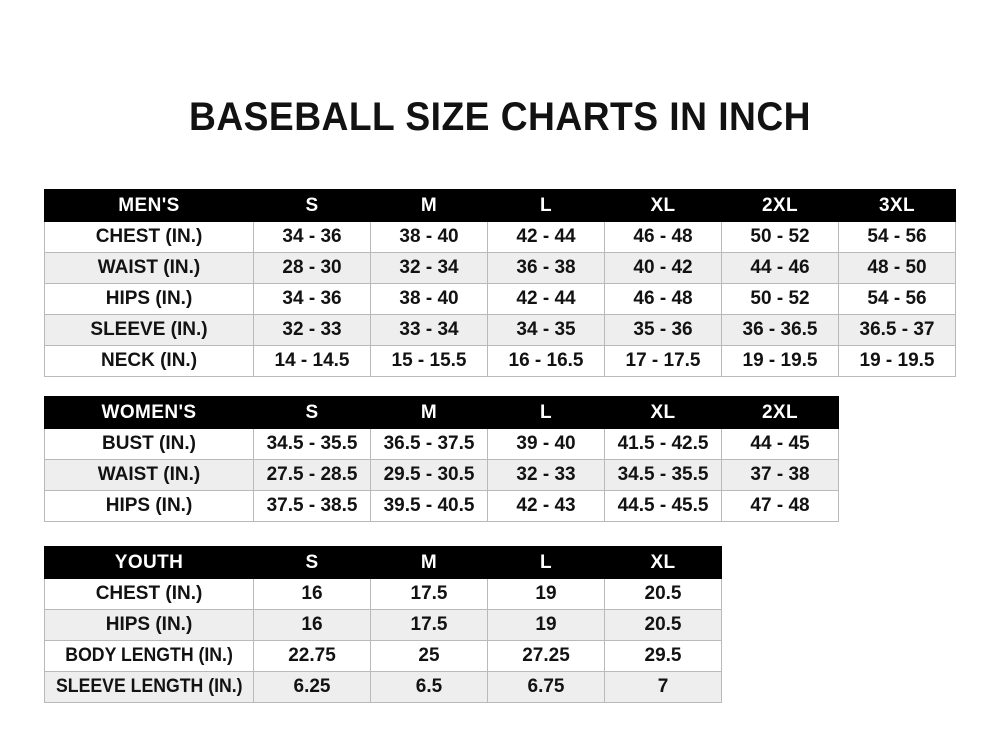  I want to click on size-header-3xl: 3XL, so click(897, 205).